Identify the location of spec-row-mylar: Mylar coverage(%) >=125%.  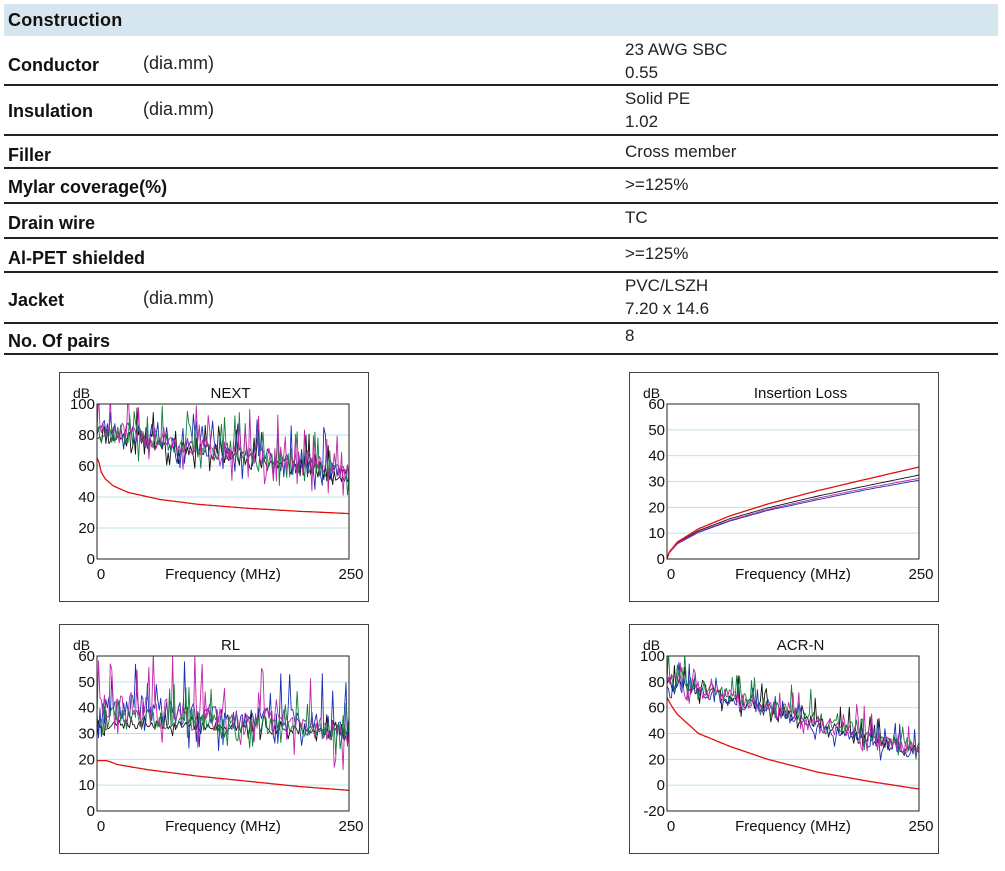
(501, 186).